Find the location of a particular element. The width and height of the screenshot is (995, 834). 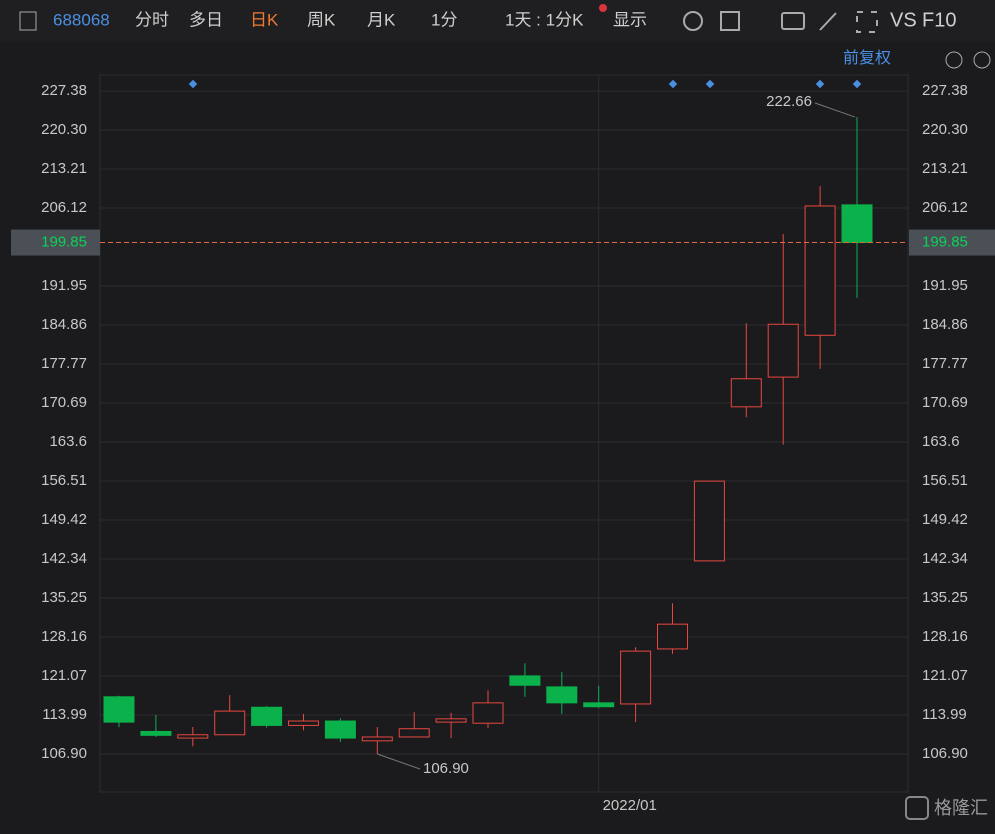

adjust-button: 前复权 is located at coordinates (867, 58).